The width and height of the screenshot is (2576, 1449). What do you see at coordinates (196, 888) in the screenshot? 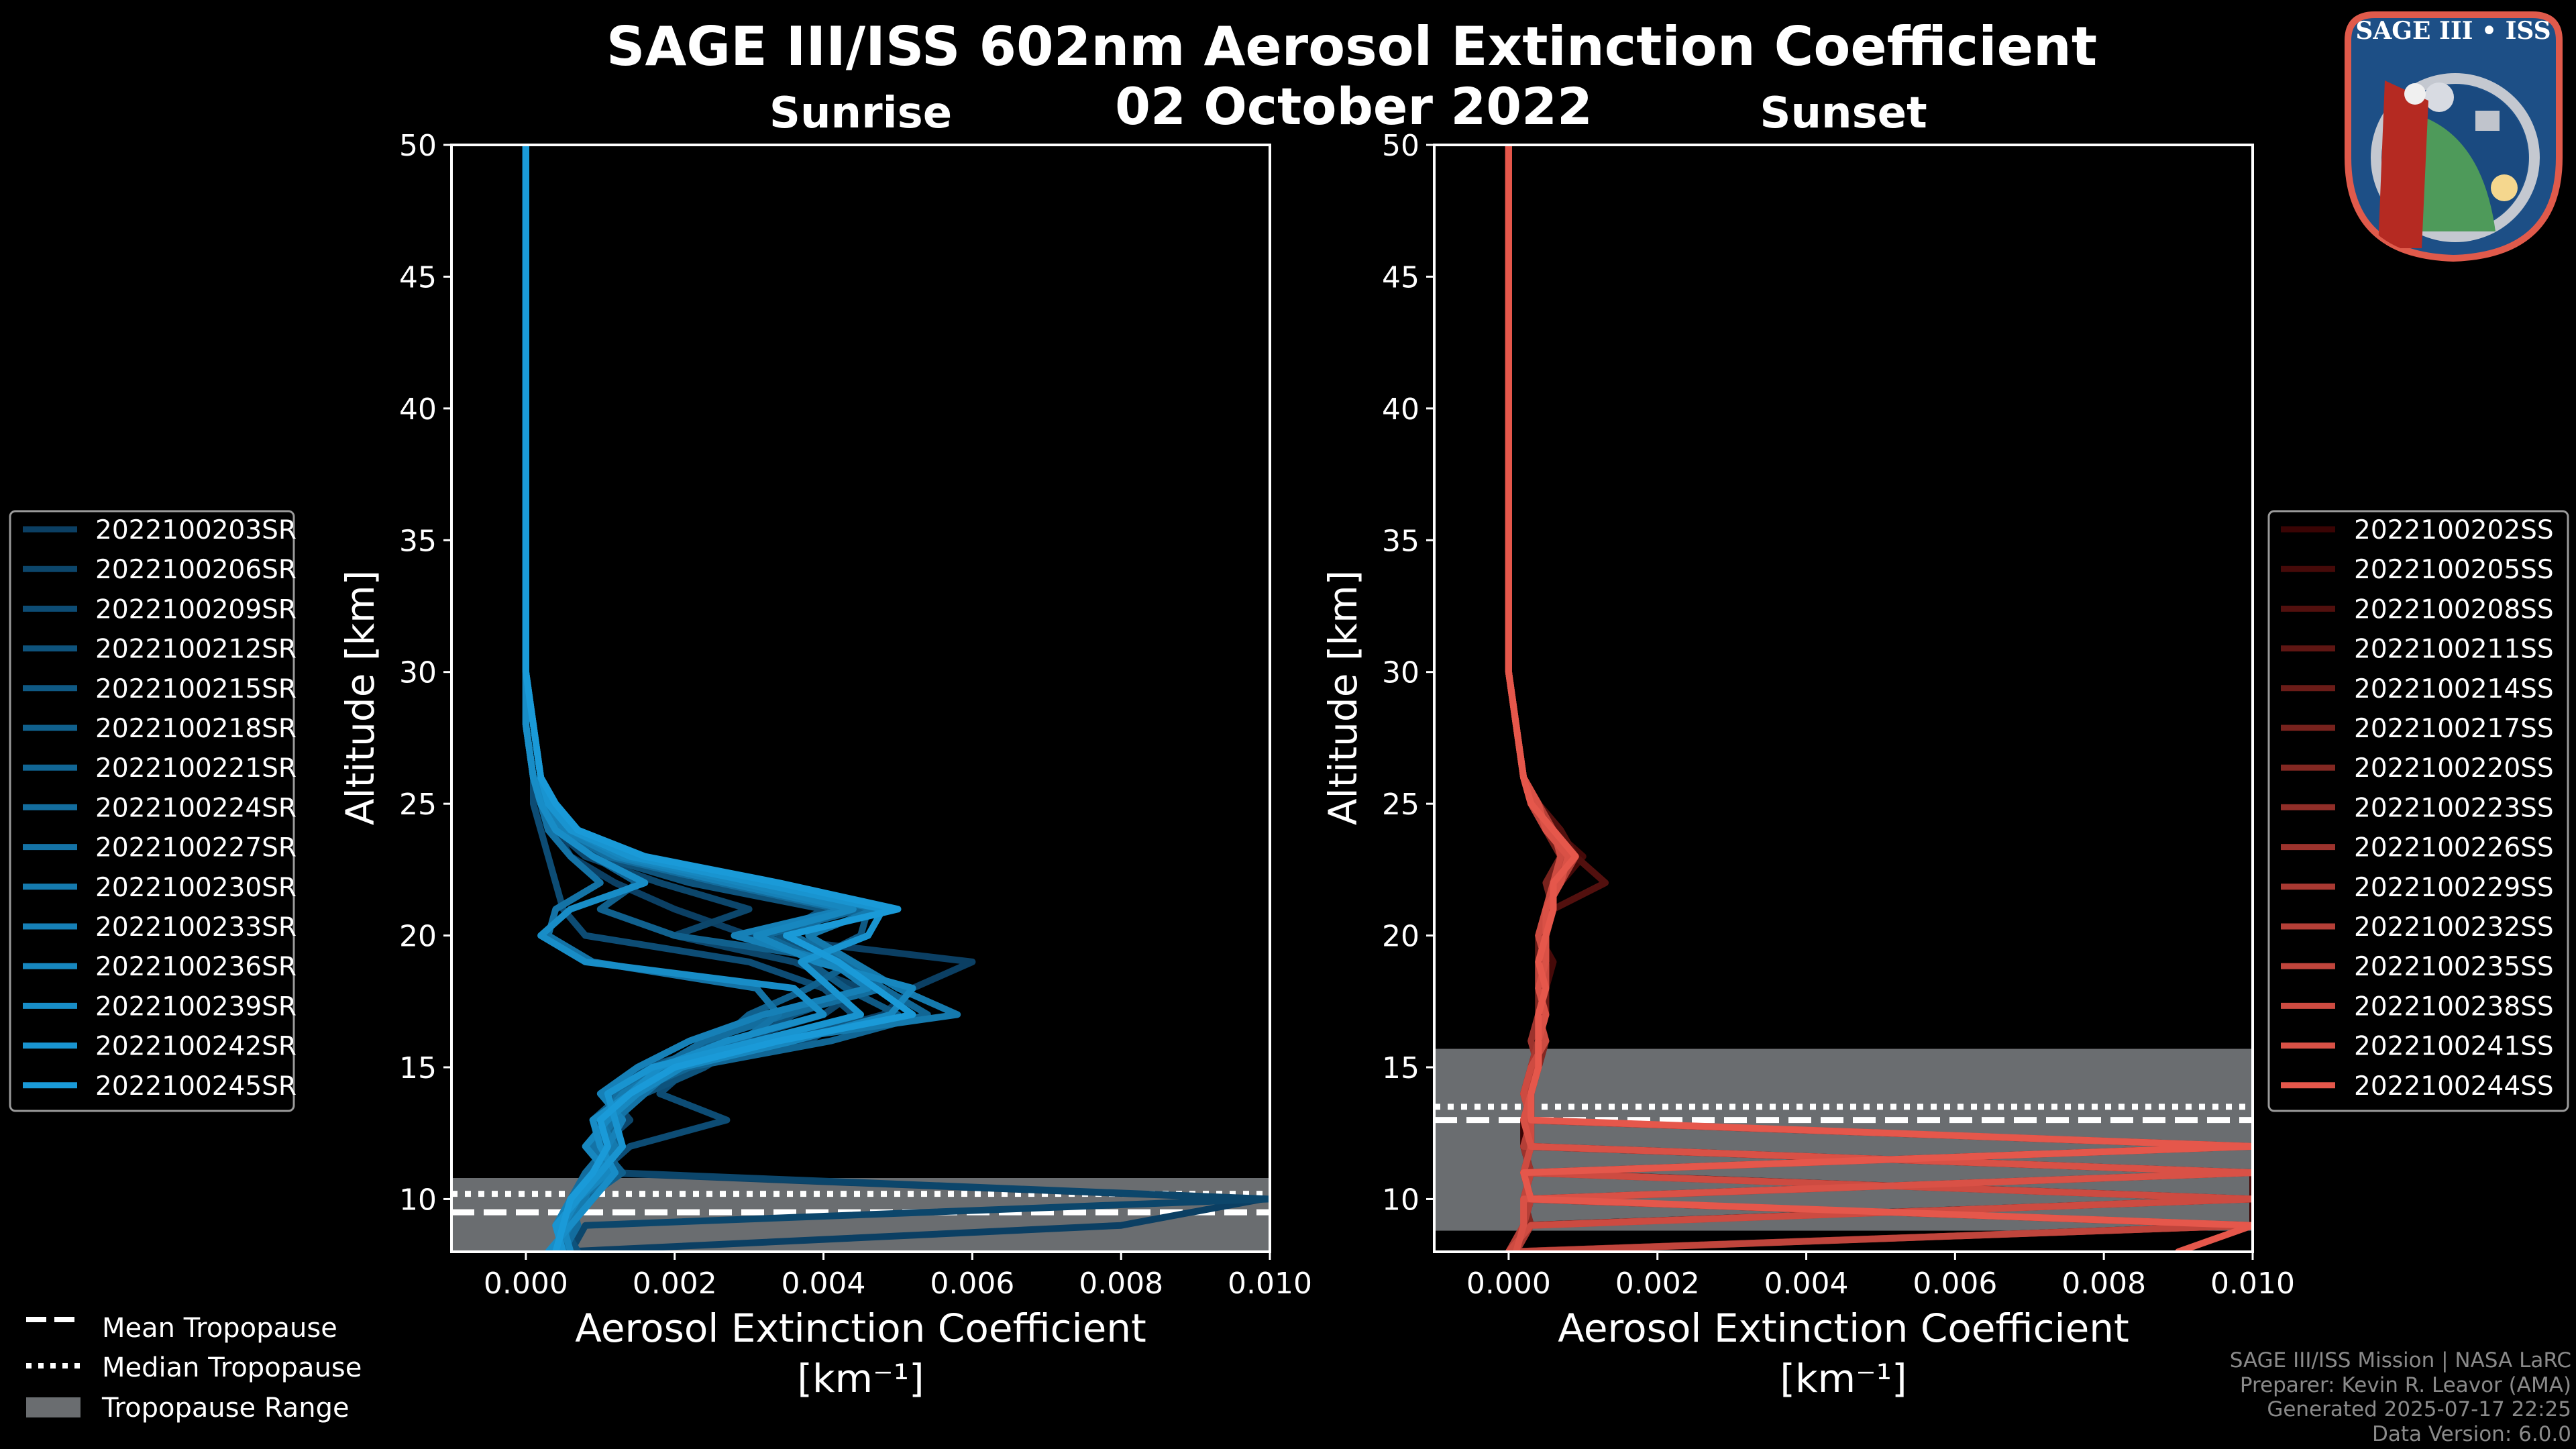
I see `legend-label-2022100230SR: 2022100230SR` at bounding box center [196, 888].